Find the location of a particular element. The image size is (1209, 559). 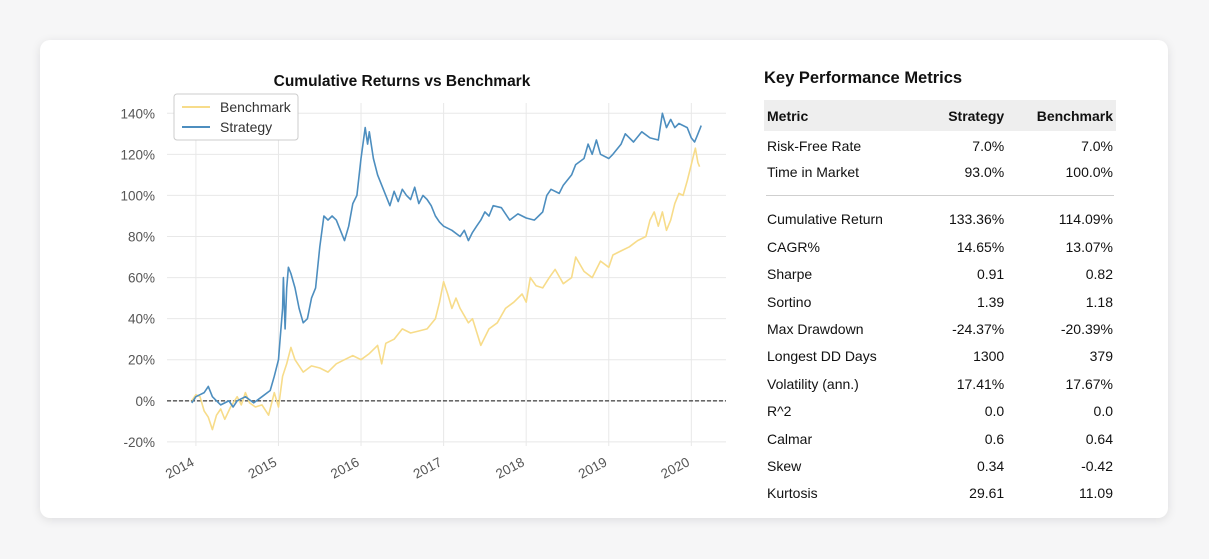

strategy-value: 7.0% is located at coordinates (988, 145).